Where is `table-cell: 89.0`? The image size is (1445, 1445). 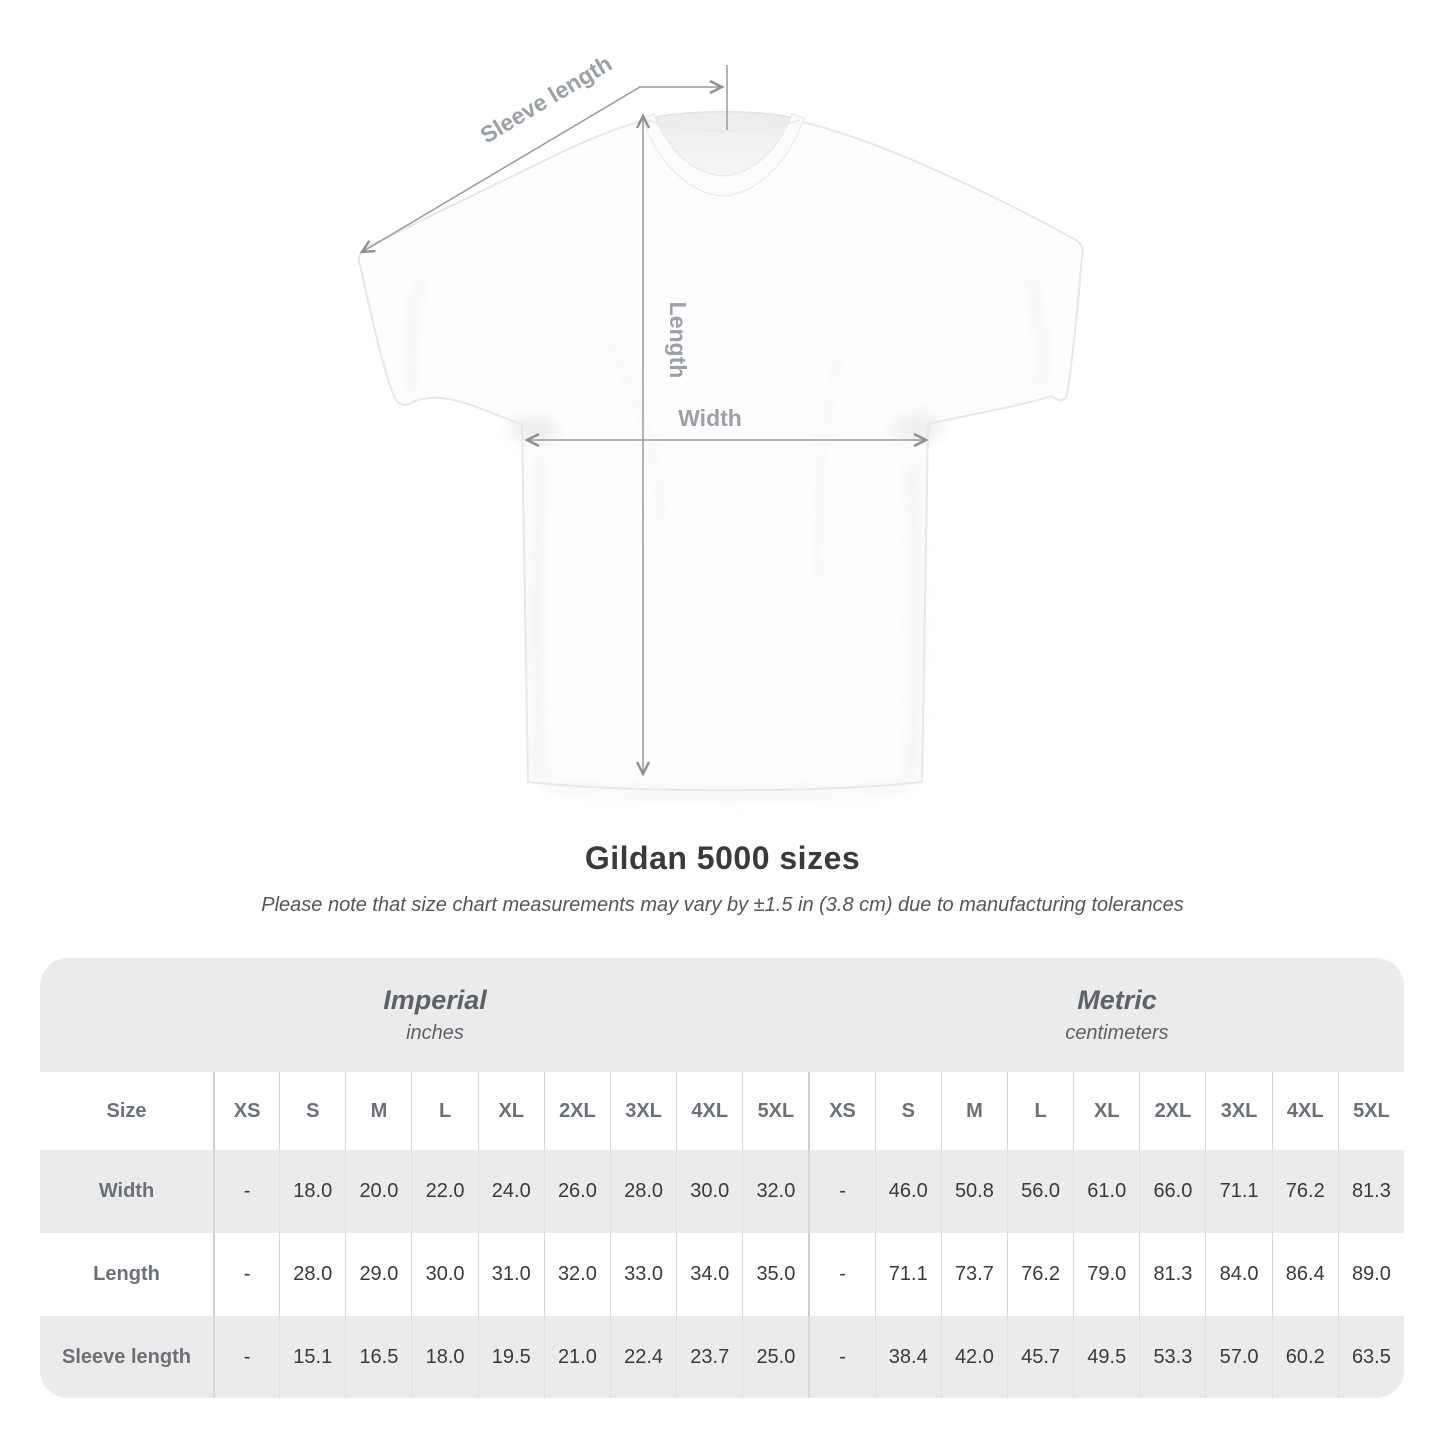
table-cell: 89.0 is located at coordinates (1370, 1274).